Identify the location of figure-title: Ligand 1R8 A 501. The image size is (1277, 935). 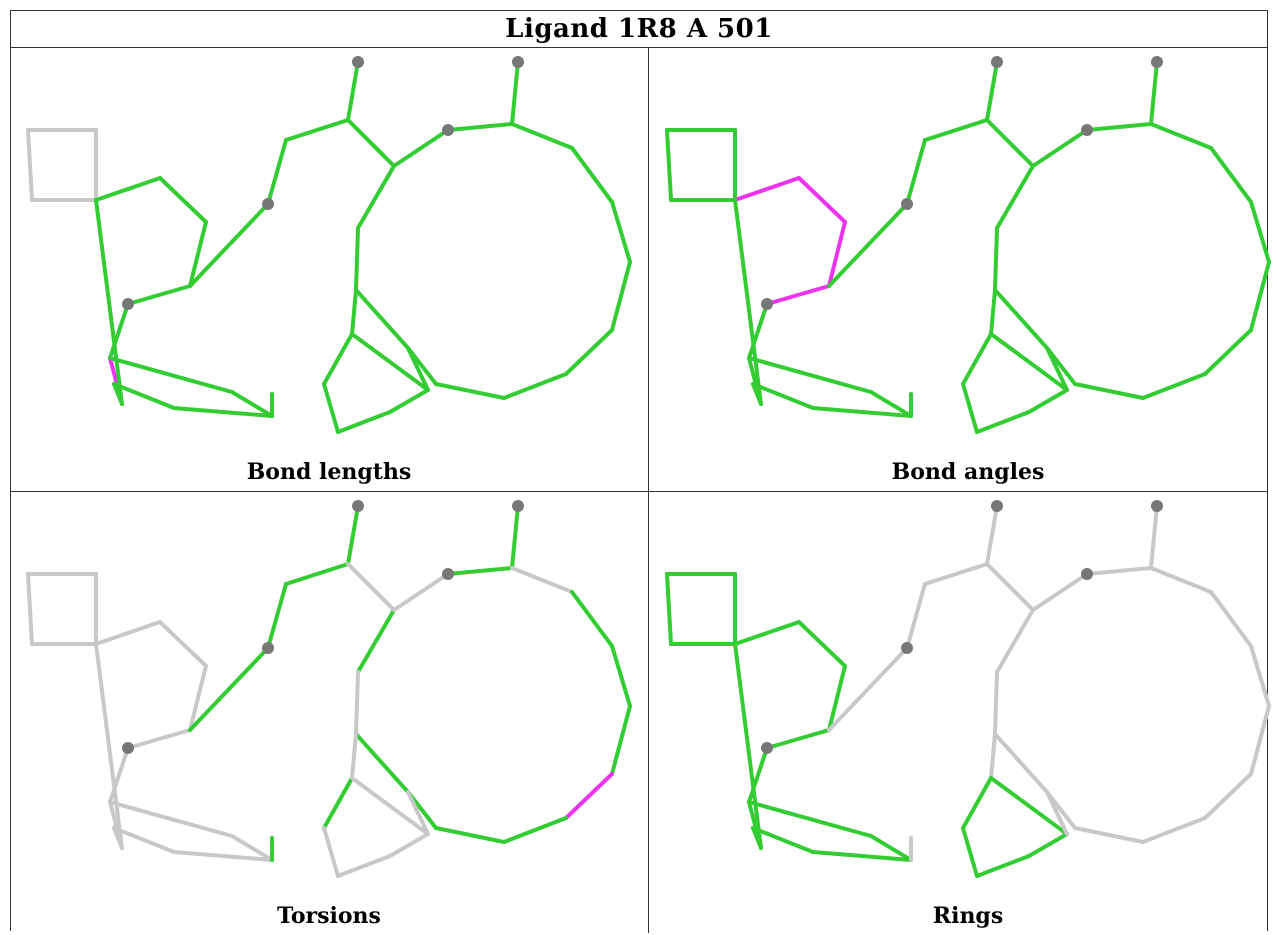
(639, 29).